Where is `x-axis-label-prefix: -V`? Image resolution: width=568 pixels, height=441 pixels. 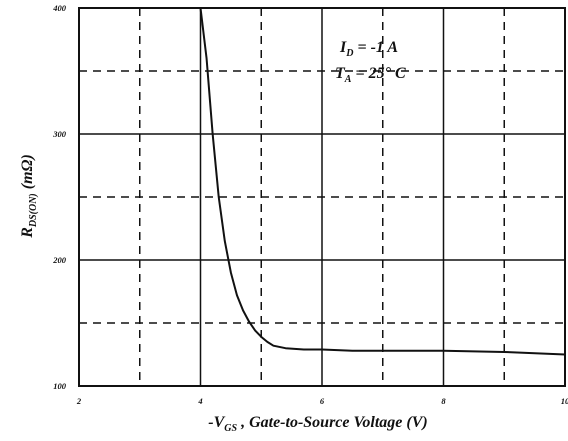
x-axis-label-prefix: -V is located at coordinates (216, 422).